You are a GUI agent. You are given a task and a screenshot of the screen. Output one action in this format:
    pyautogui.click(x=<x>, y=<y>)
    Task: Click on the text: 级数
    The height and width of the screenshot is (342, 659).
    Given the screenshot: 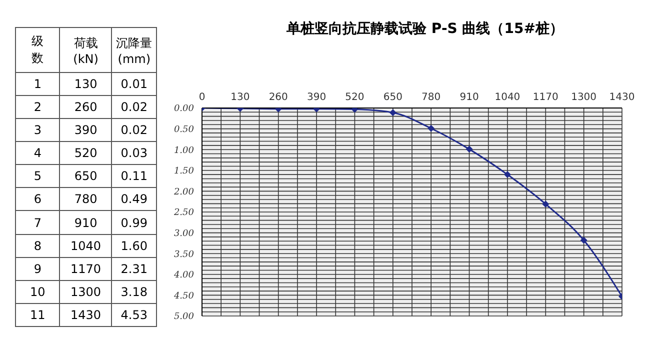 What is the action you would take?
    pyautogui.click(x=38, y=50)
    